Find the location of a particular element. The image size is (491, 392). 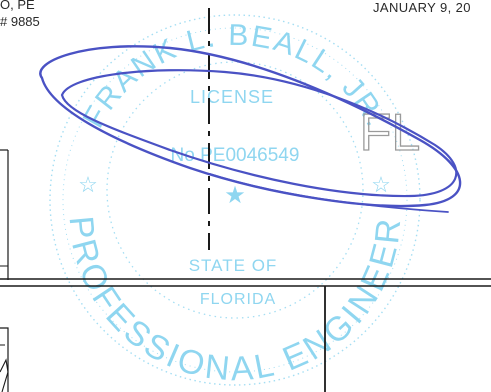

signature-tail is located at coordinates (329, 193).